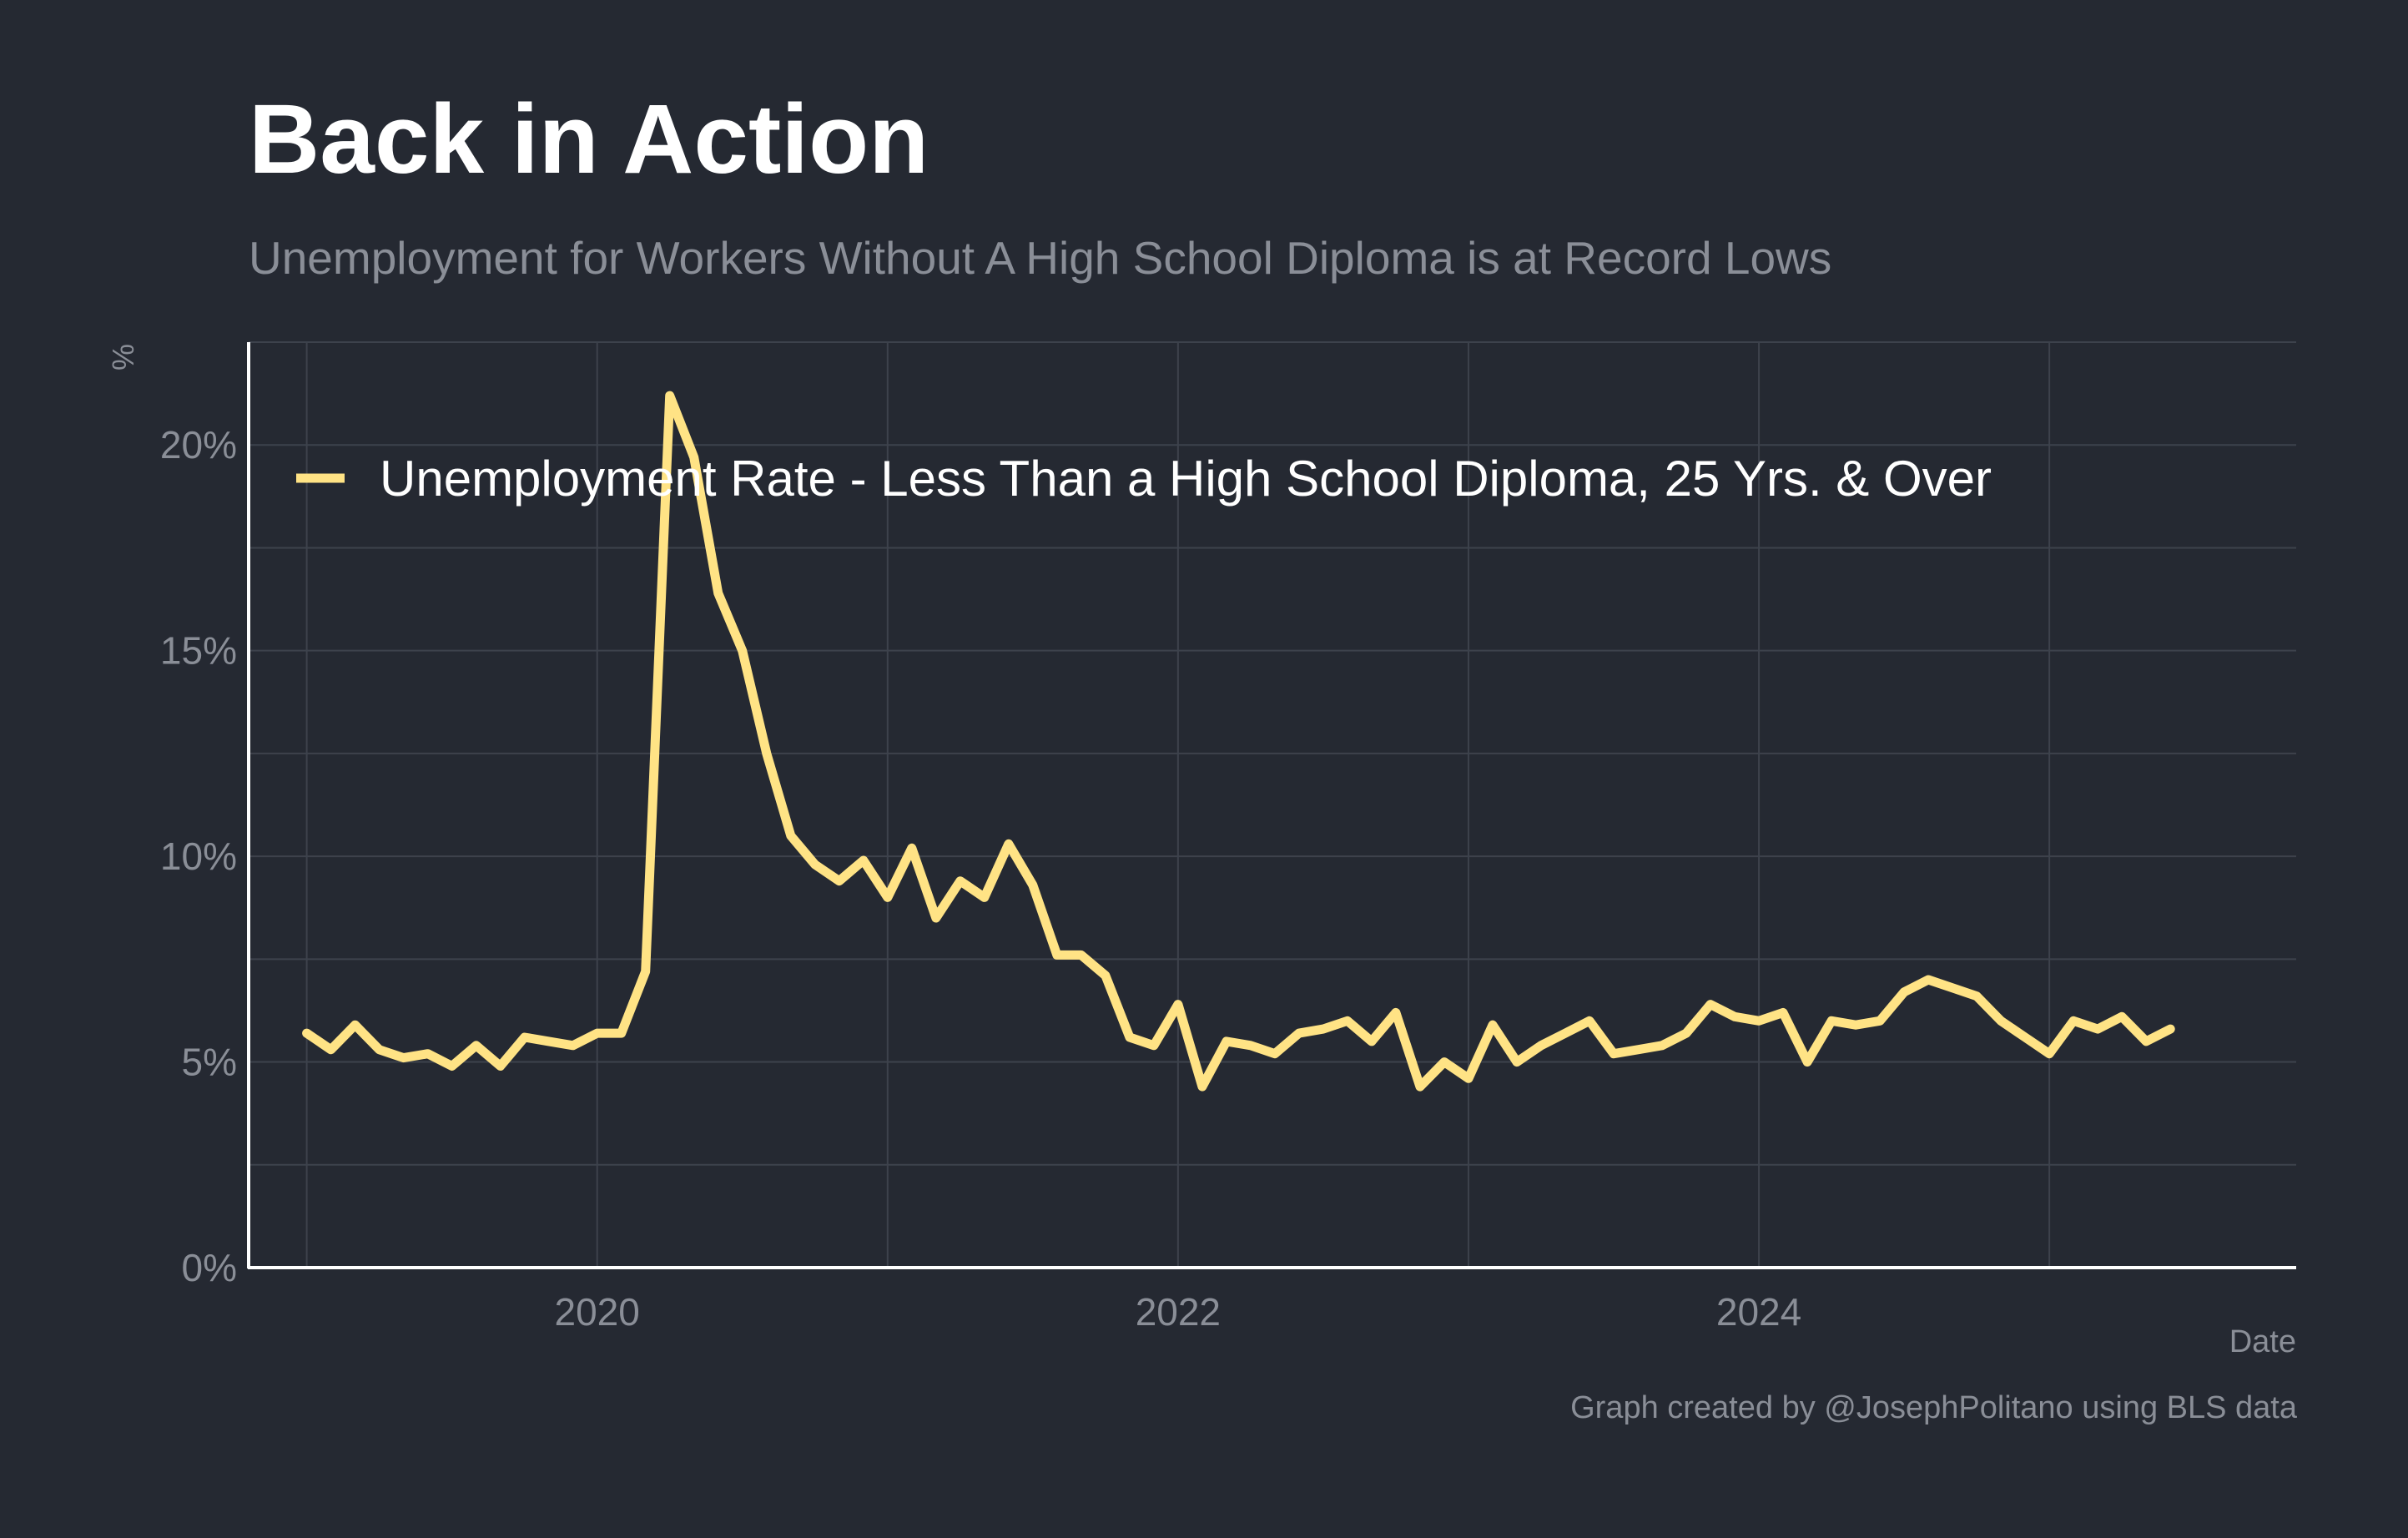 This screenshot has width=2408, height=1538. What do you see at coordinates (2262, 1341) in the screenshot?
I see `x-axis-label: Date` at bounding box center [2262, 1341].